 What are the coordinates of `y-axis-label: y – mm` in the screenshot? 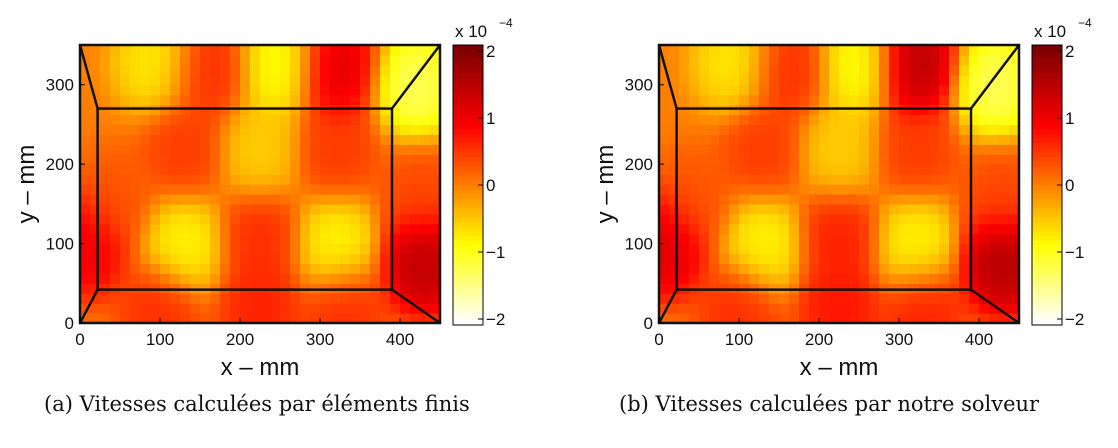 It's located at (605, 184).